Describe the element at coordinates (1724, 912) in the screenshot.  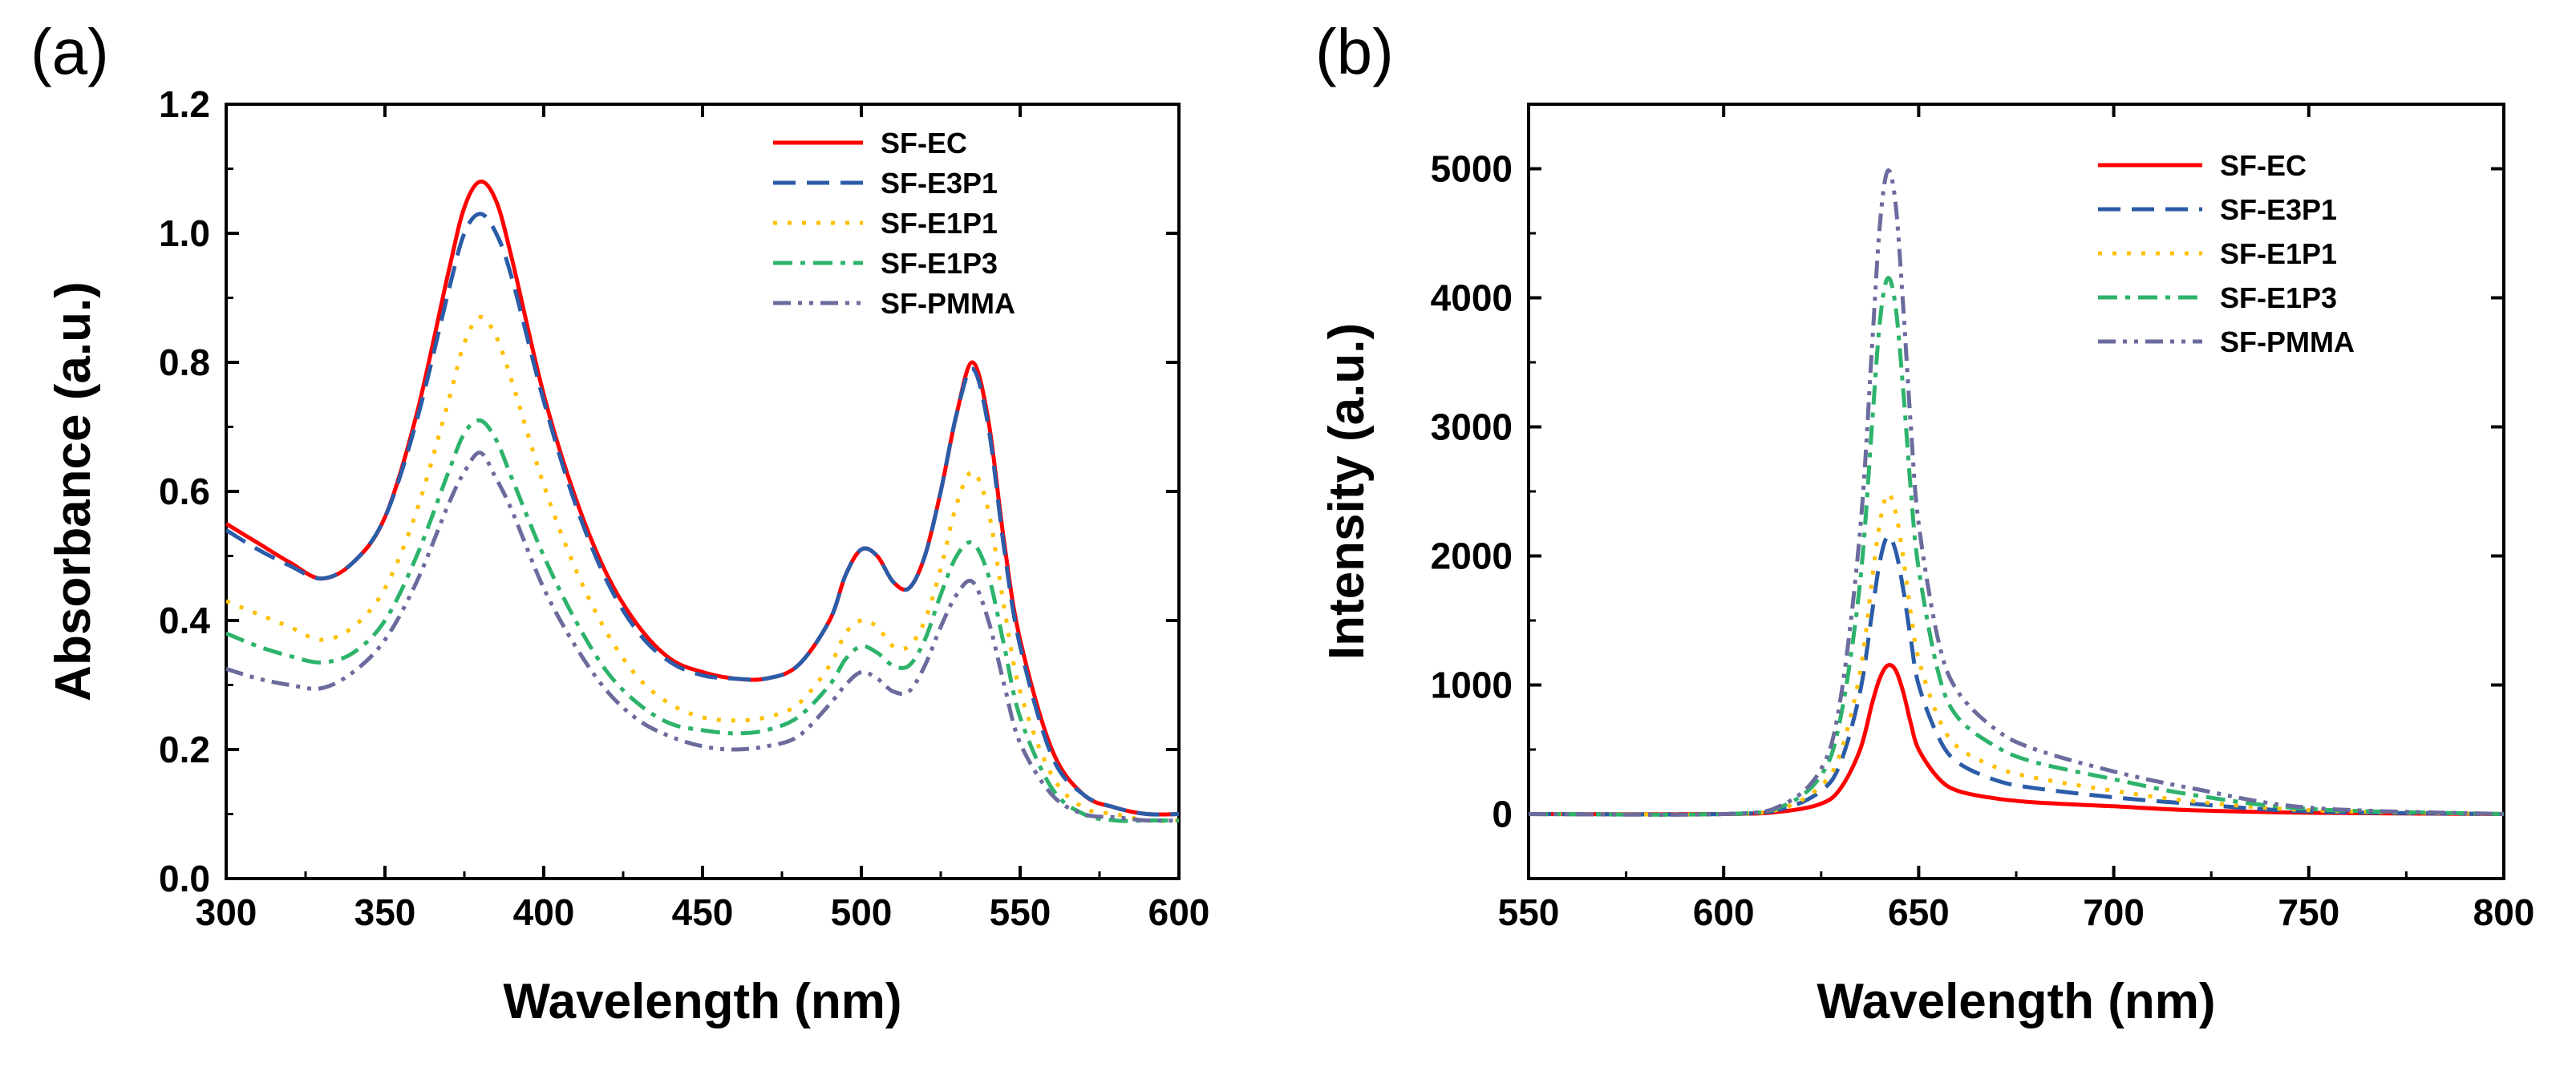
I see `x-tick-label-b: 600` at that location.